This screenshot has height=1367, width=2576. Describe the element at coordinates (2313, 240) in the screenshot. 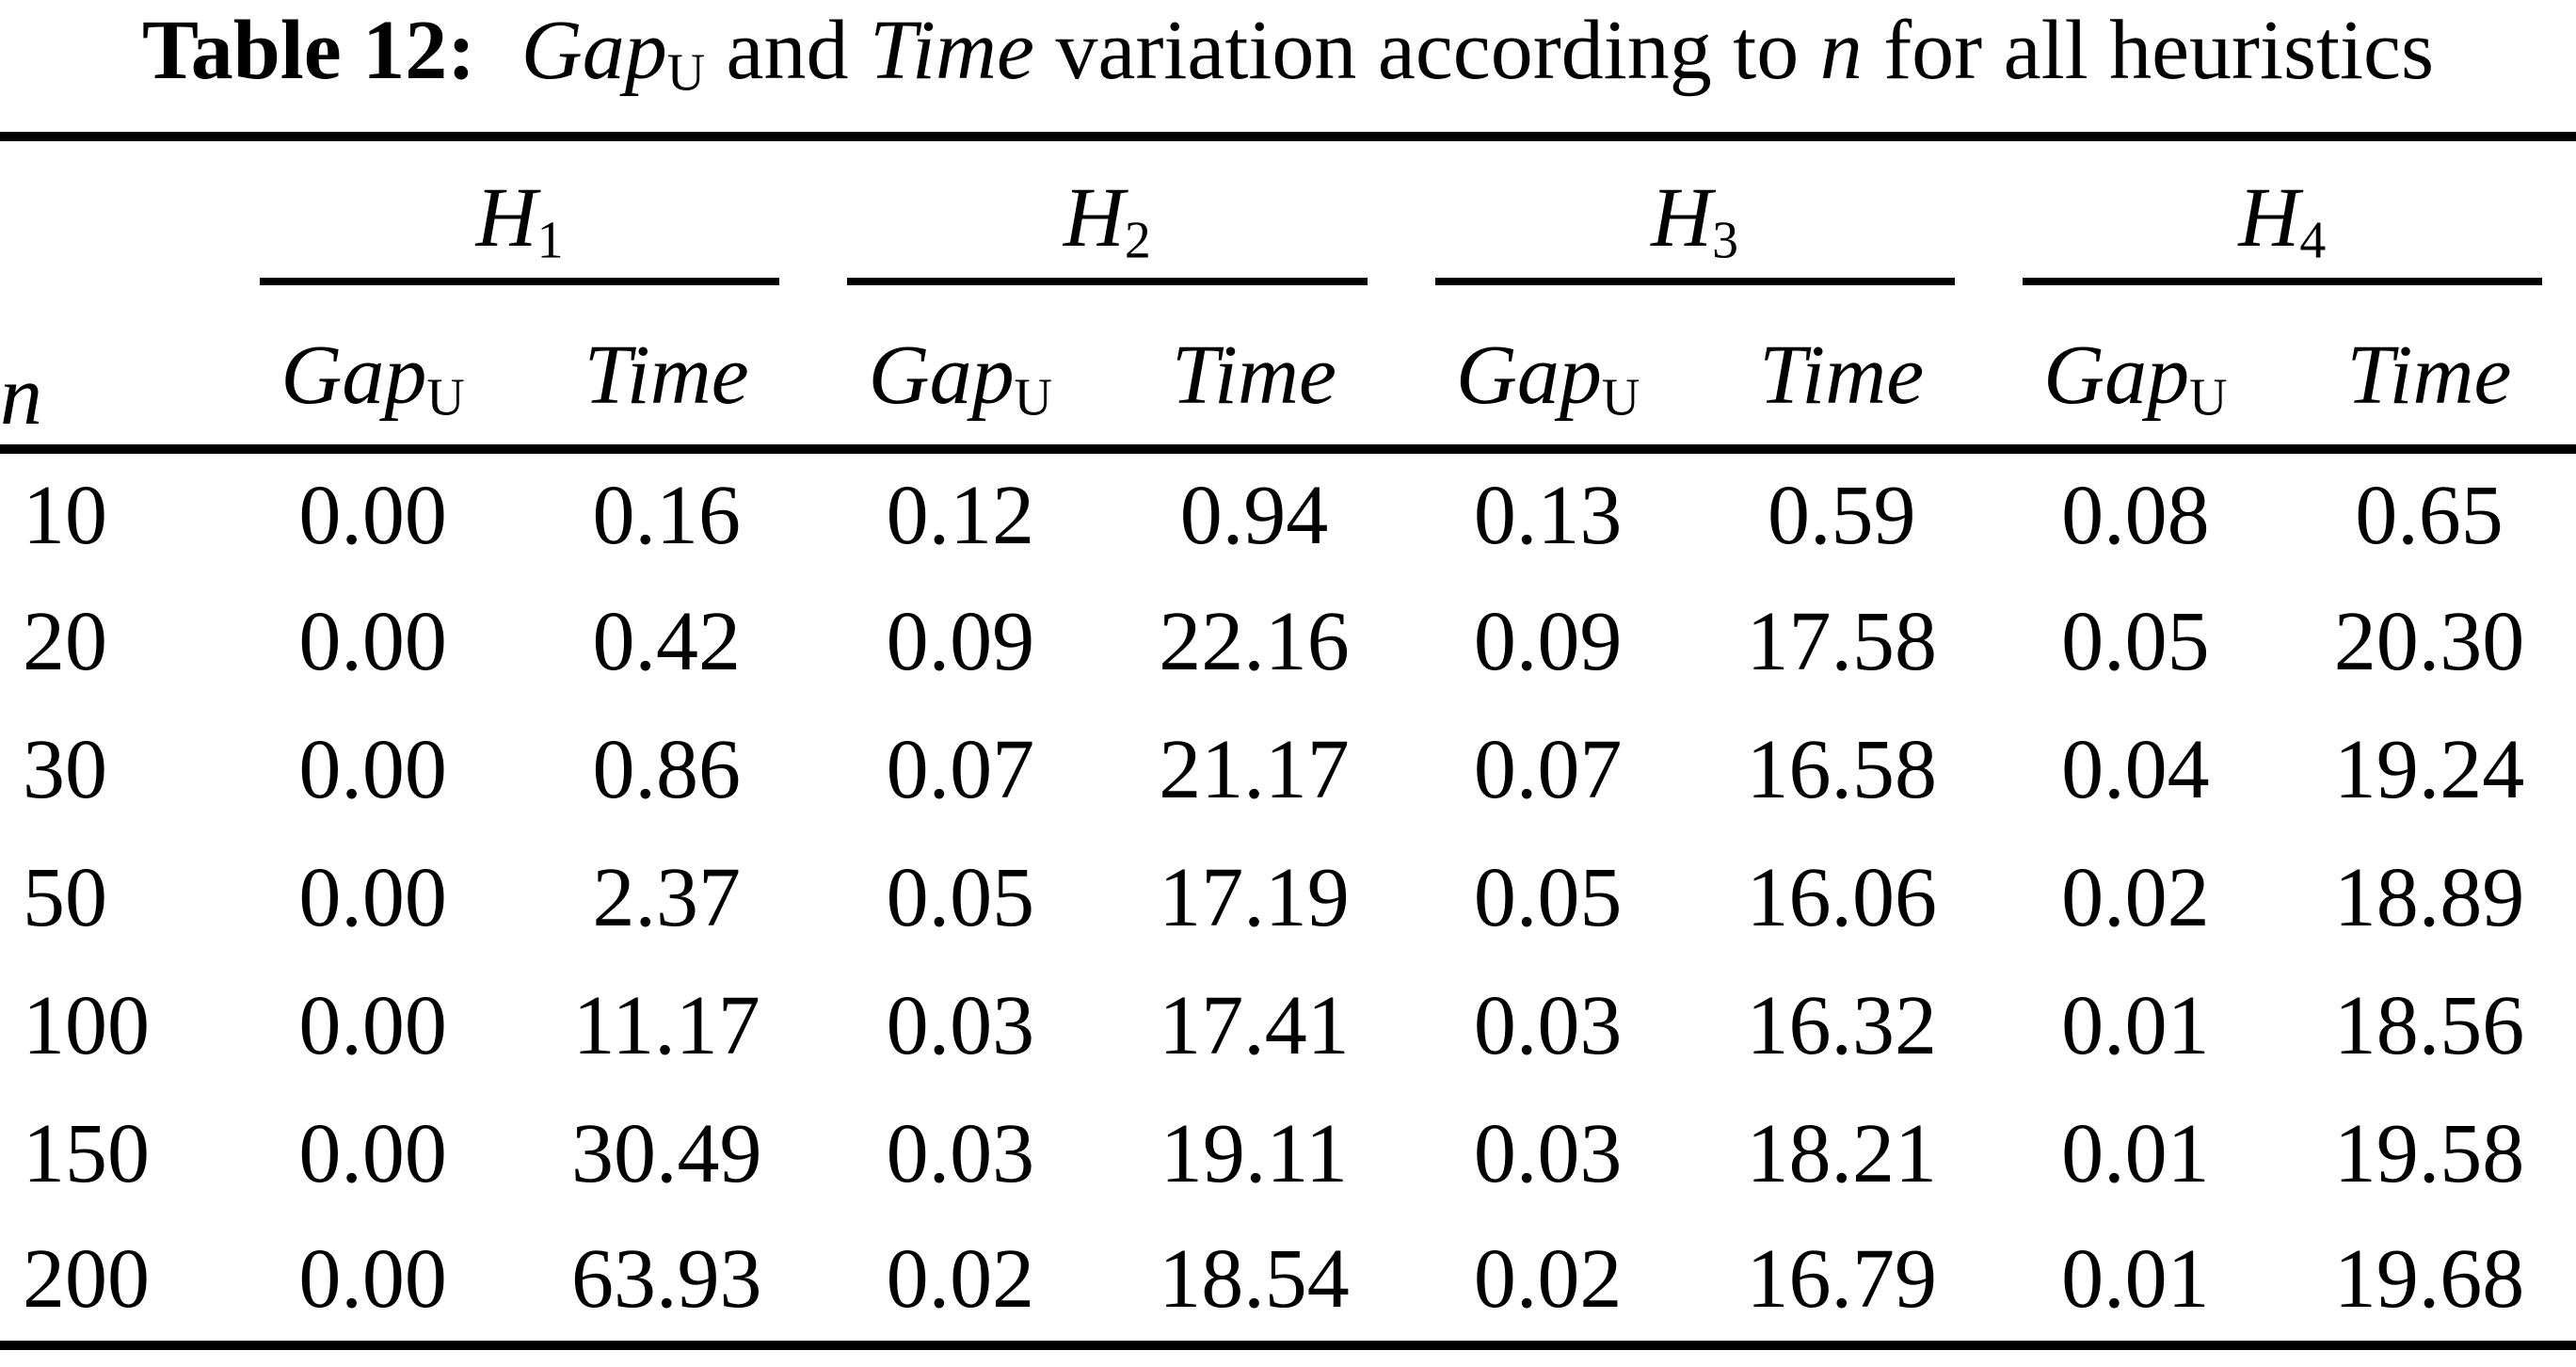

I see `group-h4-subscript: 4` at that location.